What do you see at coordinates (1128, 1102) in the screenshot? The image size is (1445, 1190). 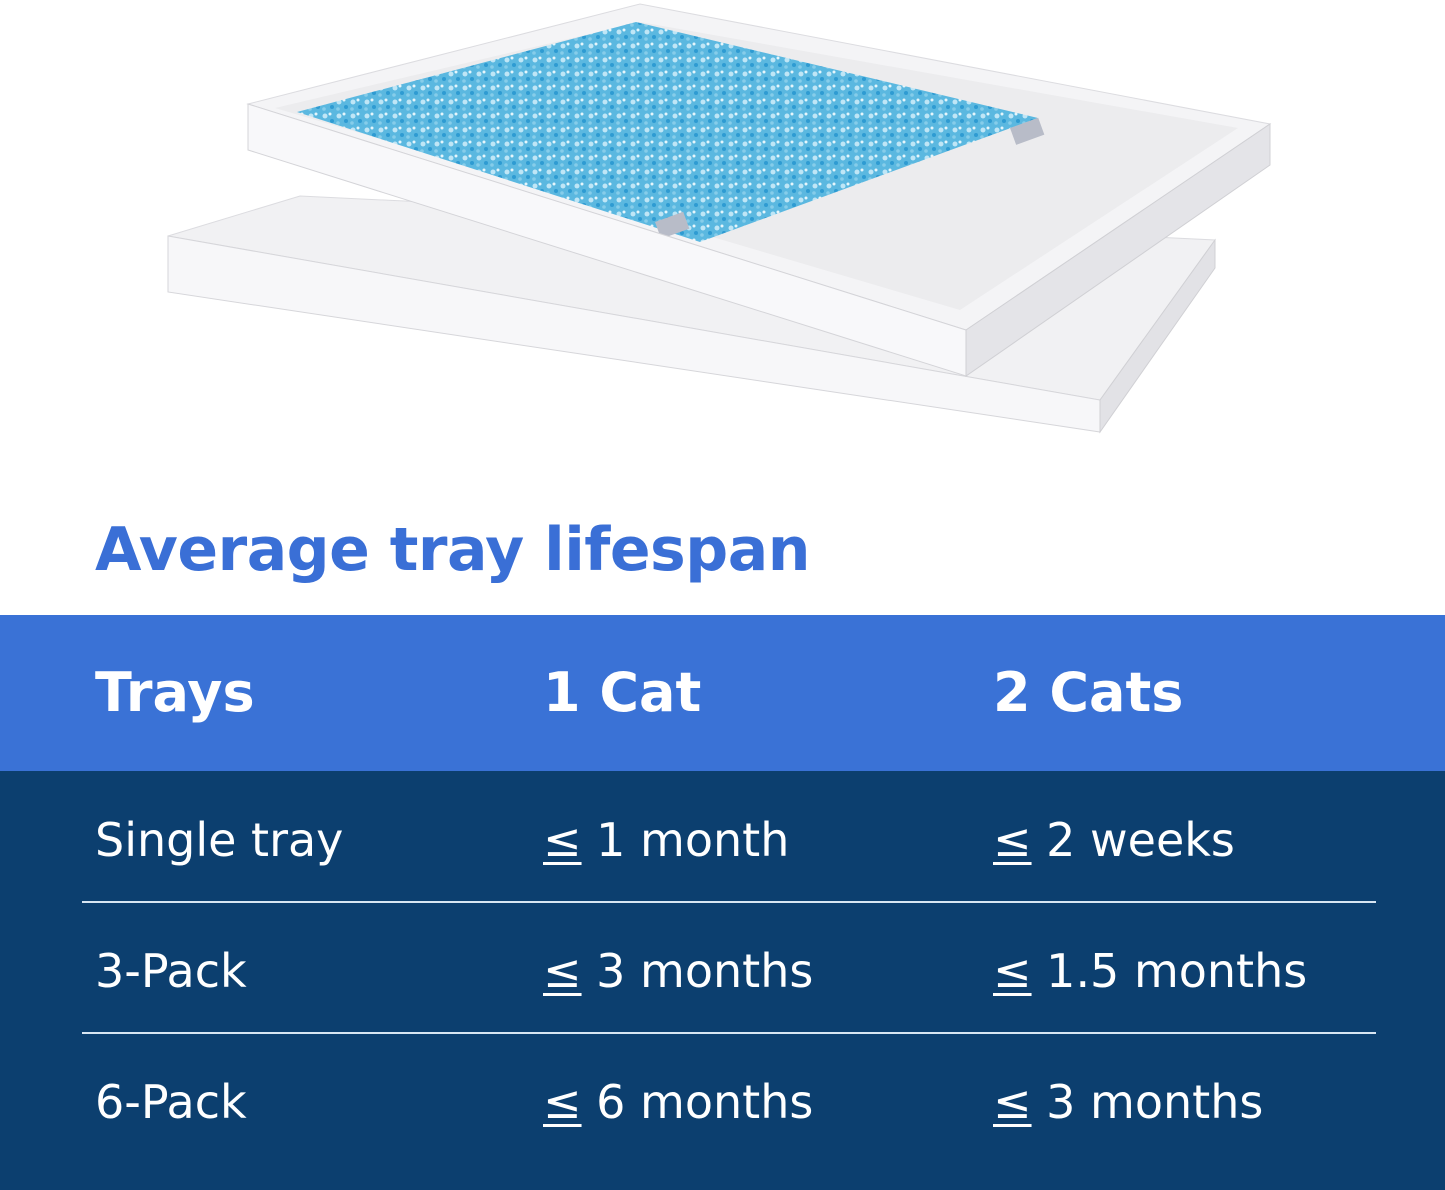 I see `cell-2-cats: ≤ 3 months` at bounding box center [1128, 1102].